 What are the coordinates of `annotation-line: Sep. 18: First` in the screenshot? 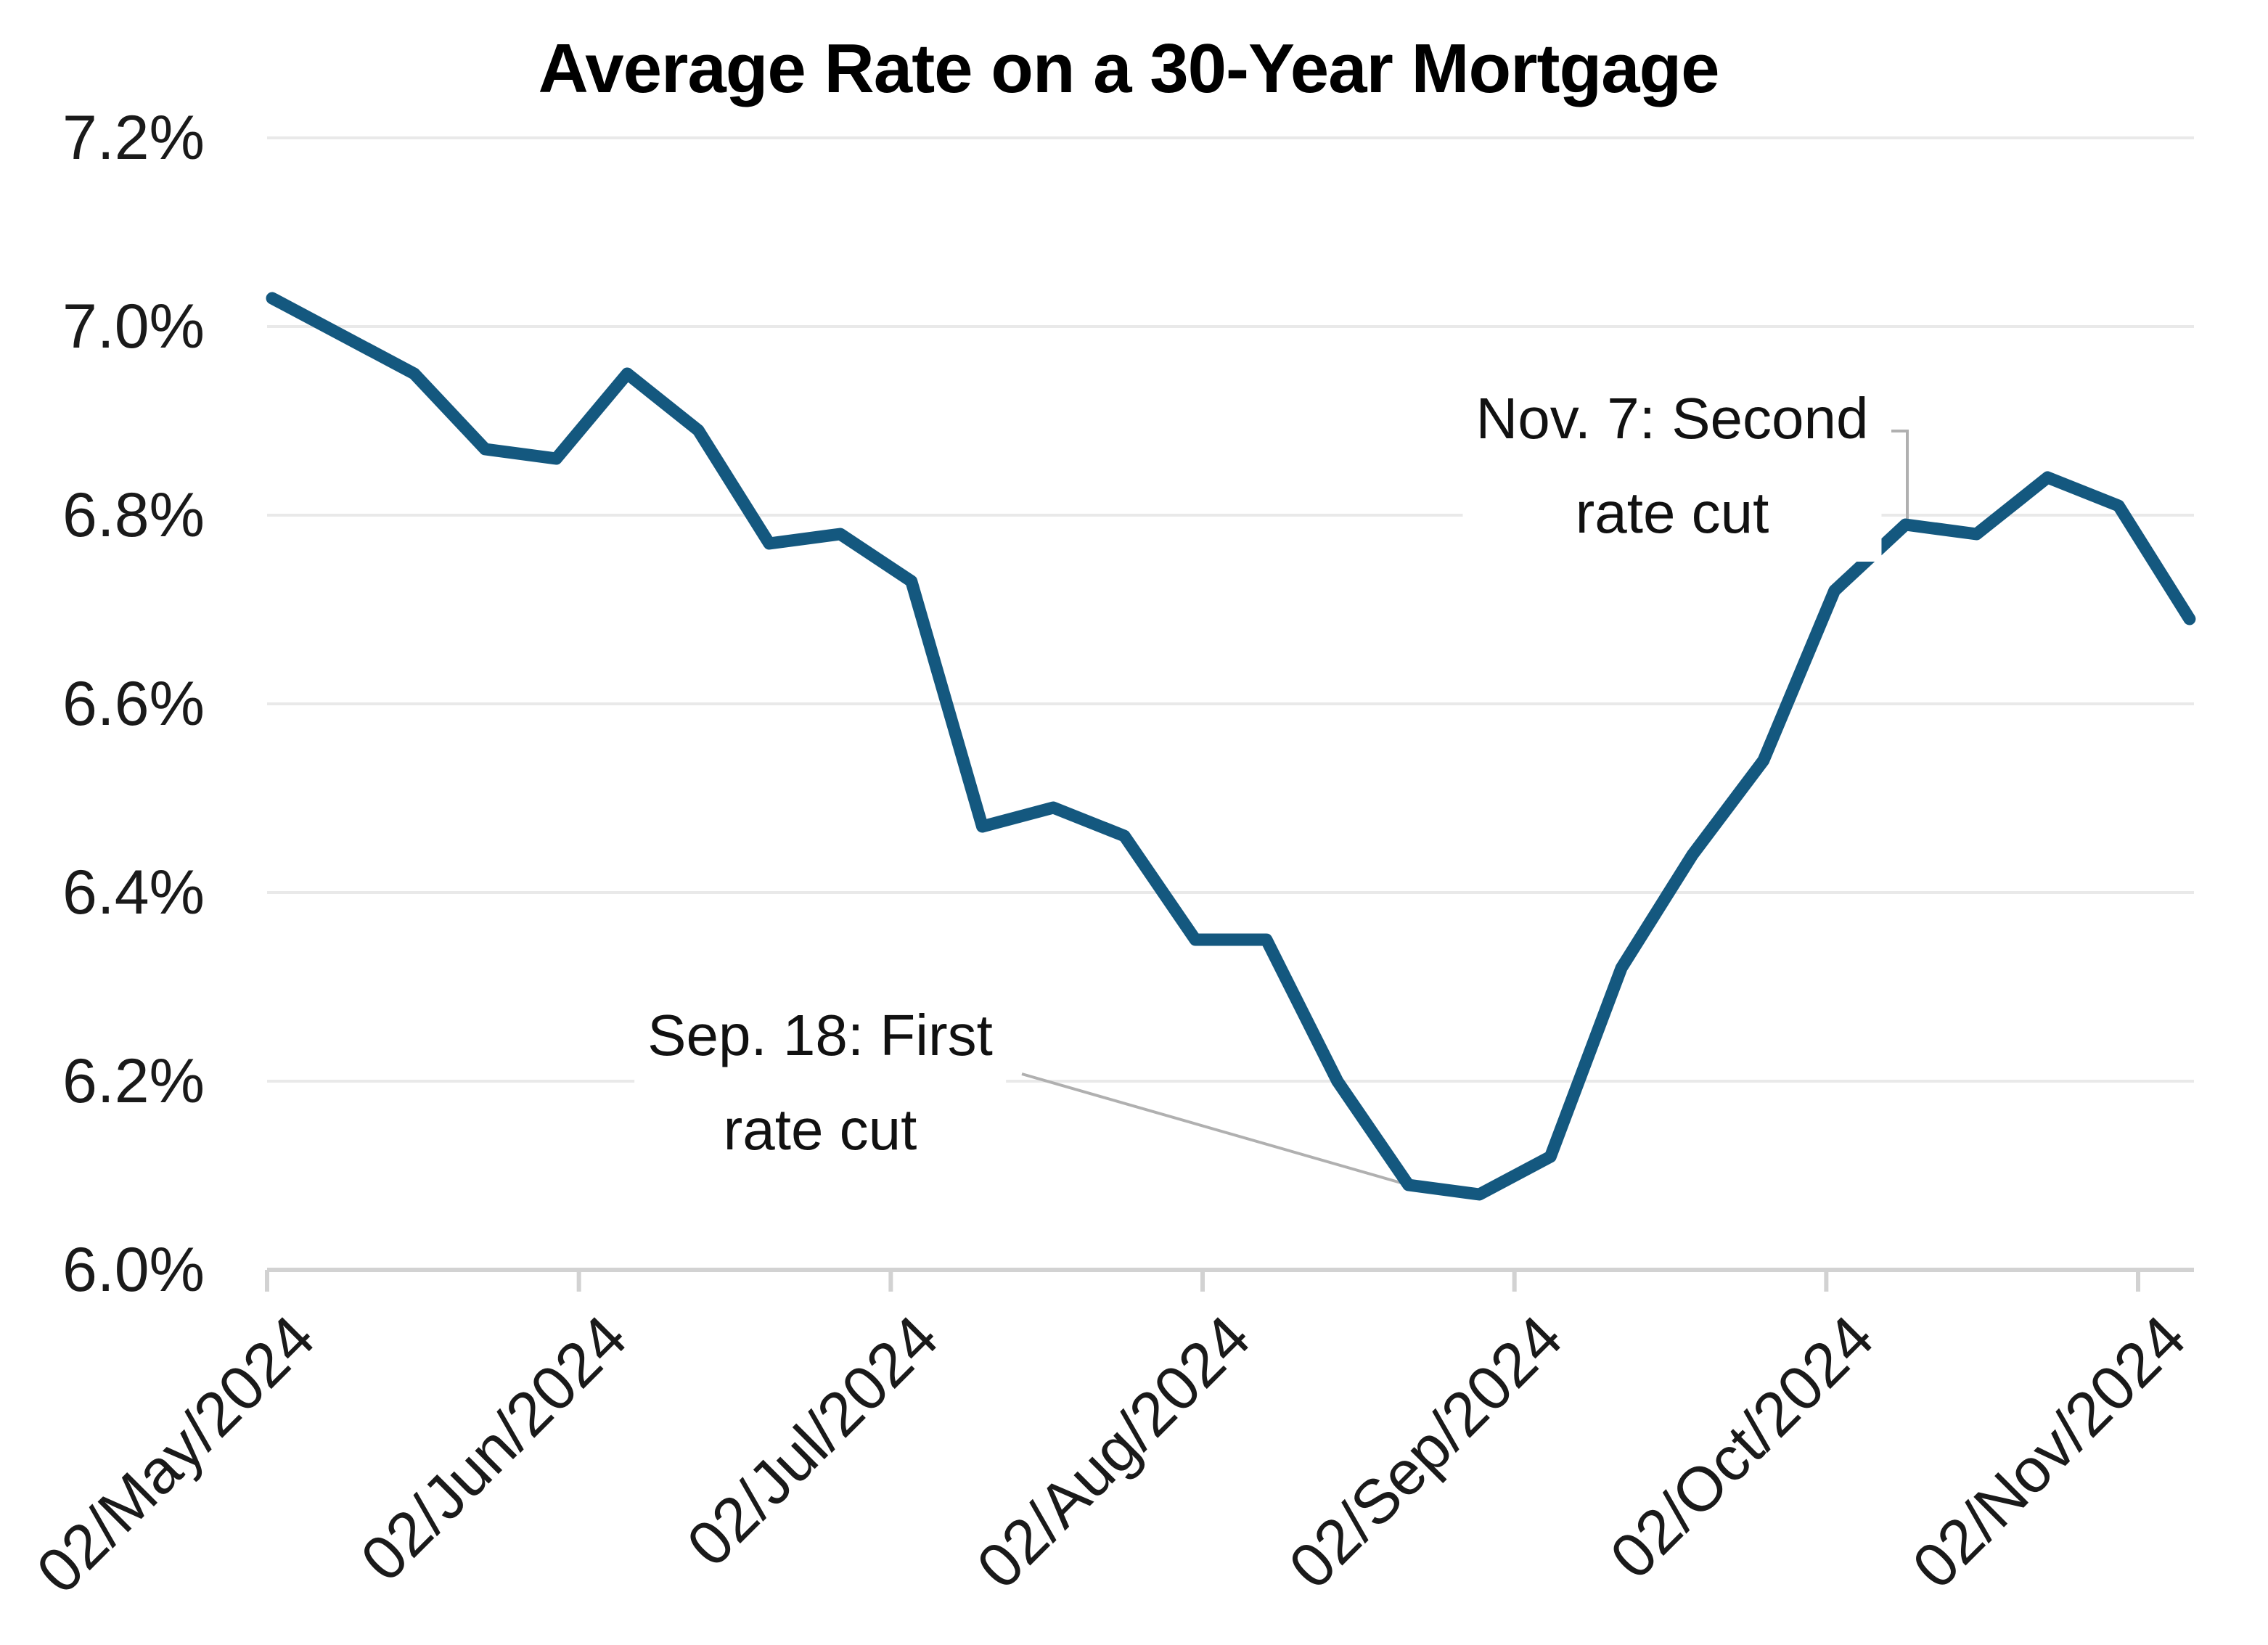 It's located at (820, 1035).